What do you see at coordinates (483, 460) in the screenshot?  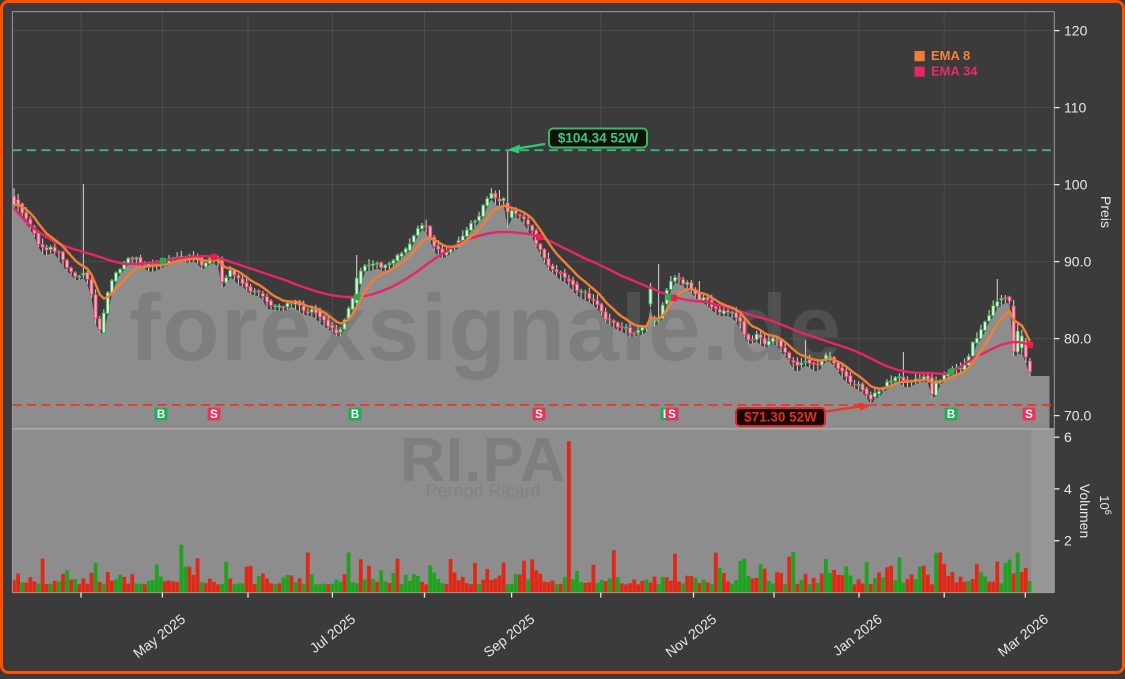 I see `svg-text: RI.PA` at bounding box center [483, 460].